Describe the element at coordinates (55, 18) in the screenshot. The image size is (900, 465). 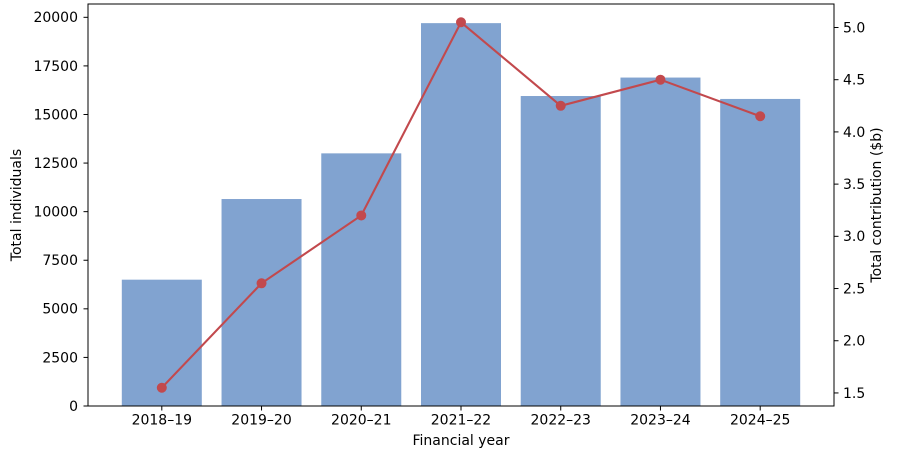
I see `left-y-tick-label: 20000` at that location.